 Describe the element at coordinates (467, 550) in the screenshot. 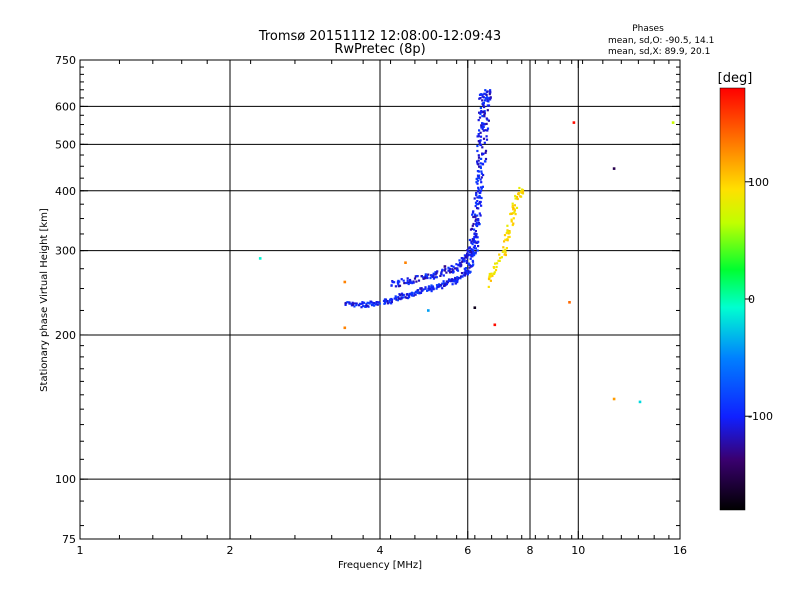

I see `x-tick-label: 6` at that location.